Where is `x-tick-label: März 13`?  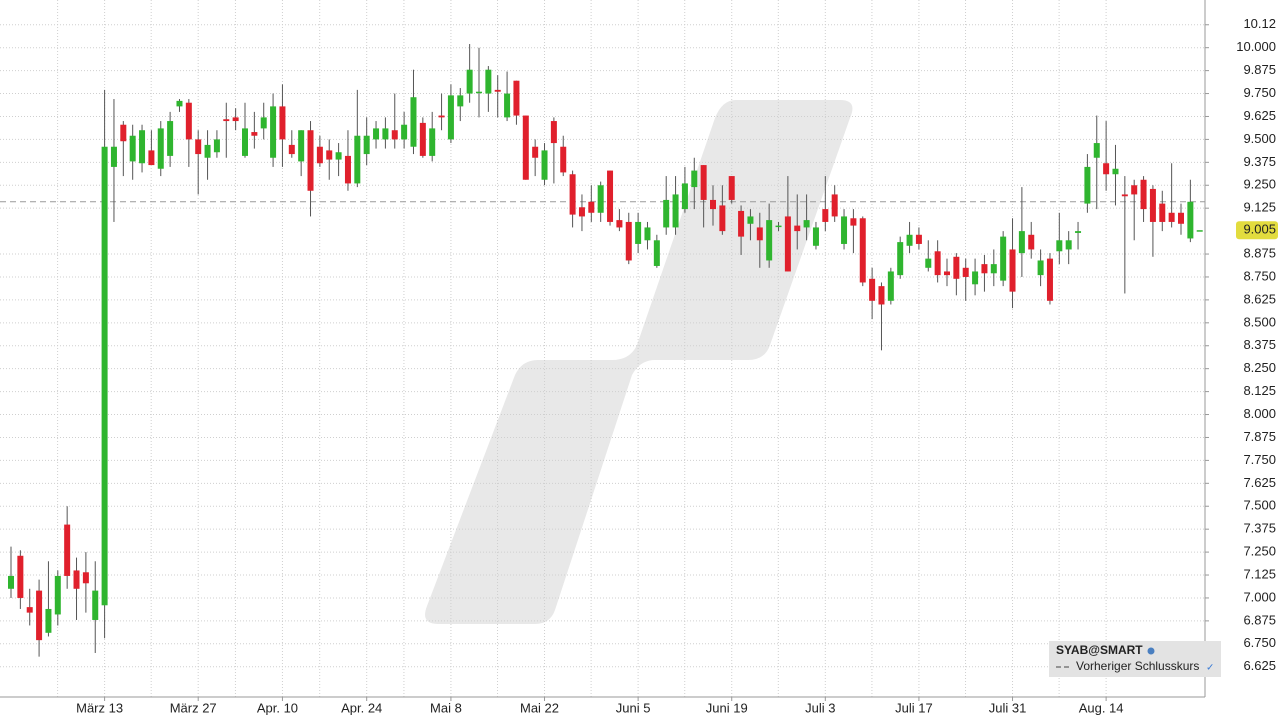 x-tick-label: März 13 is located at coordinates (99, 707).